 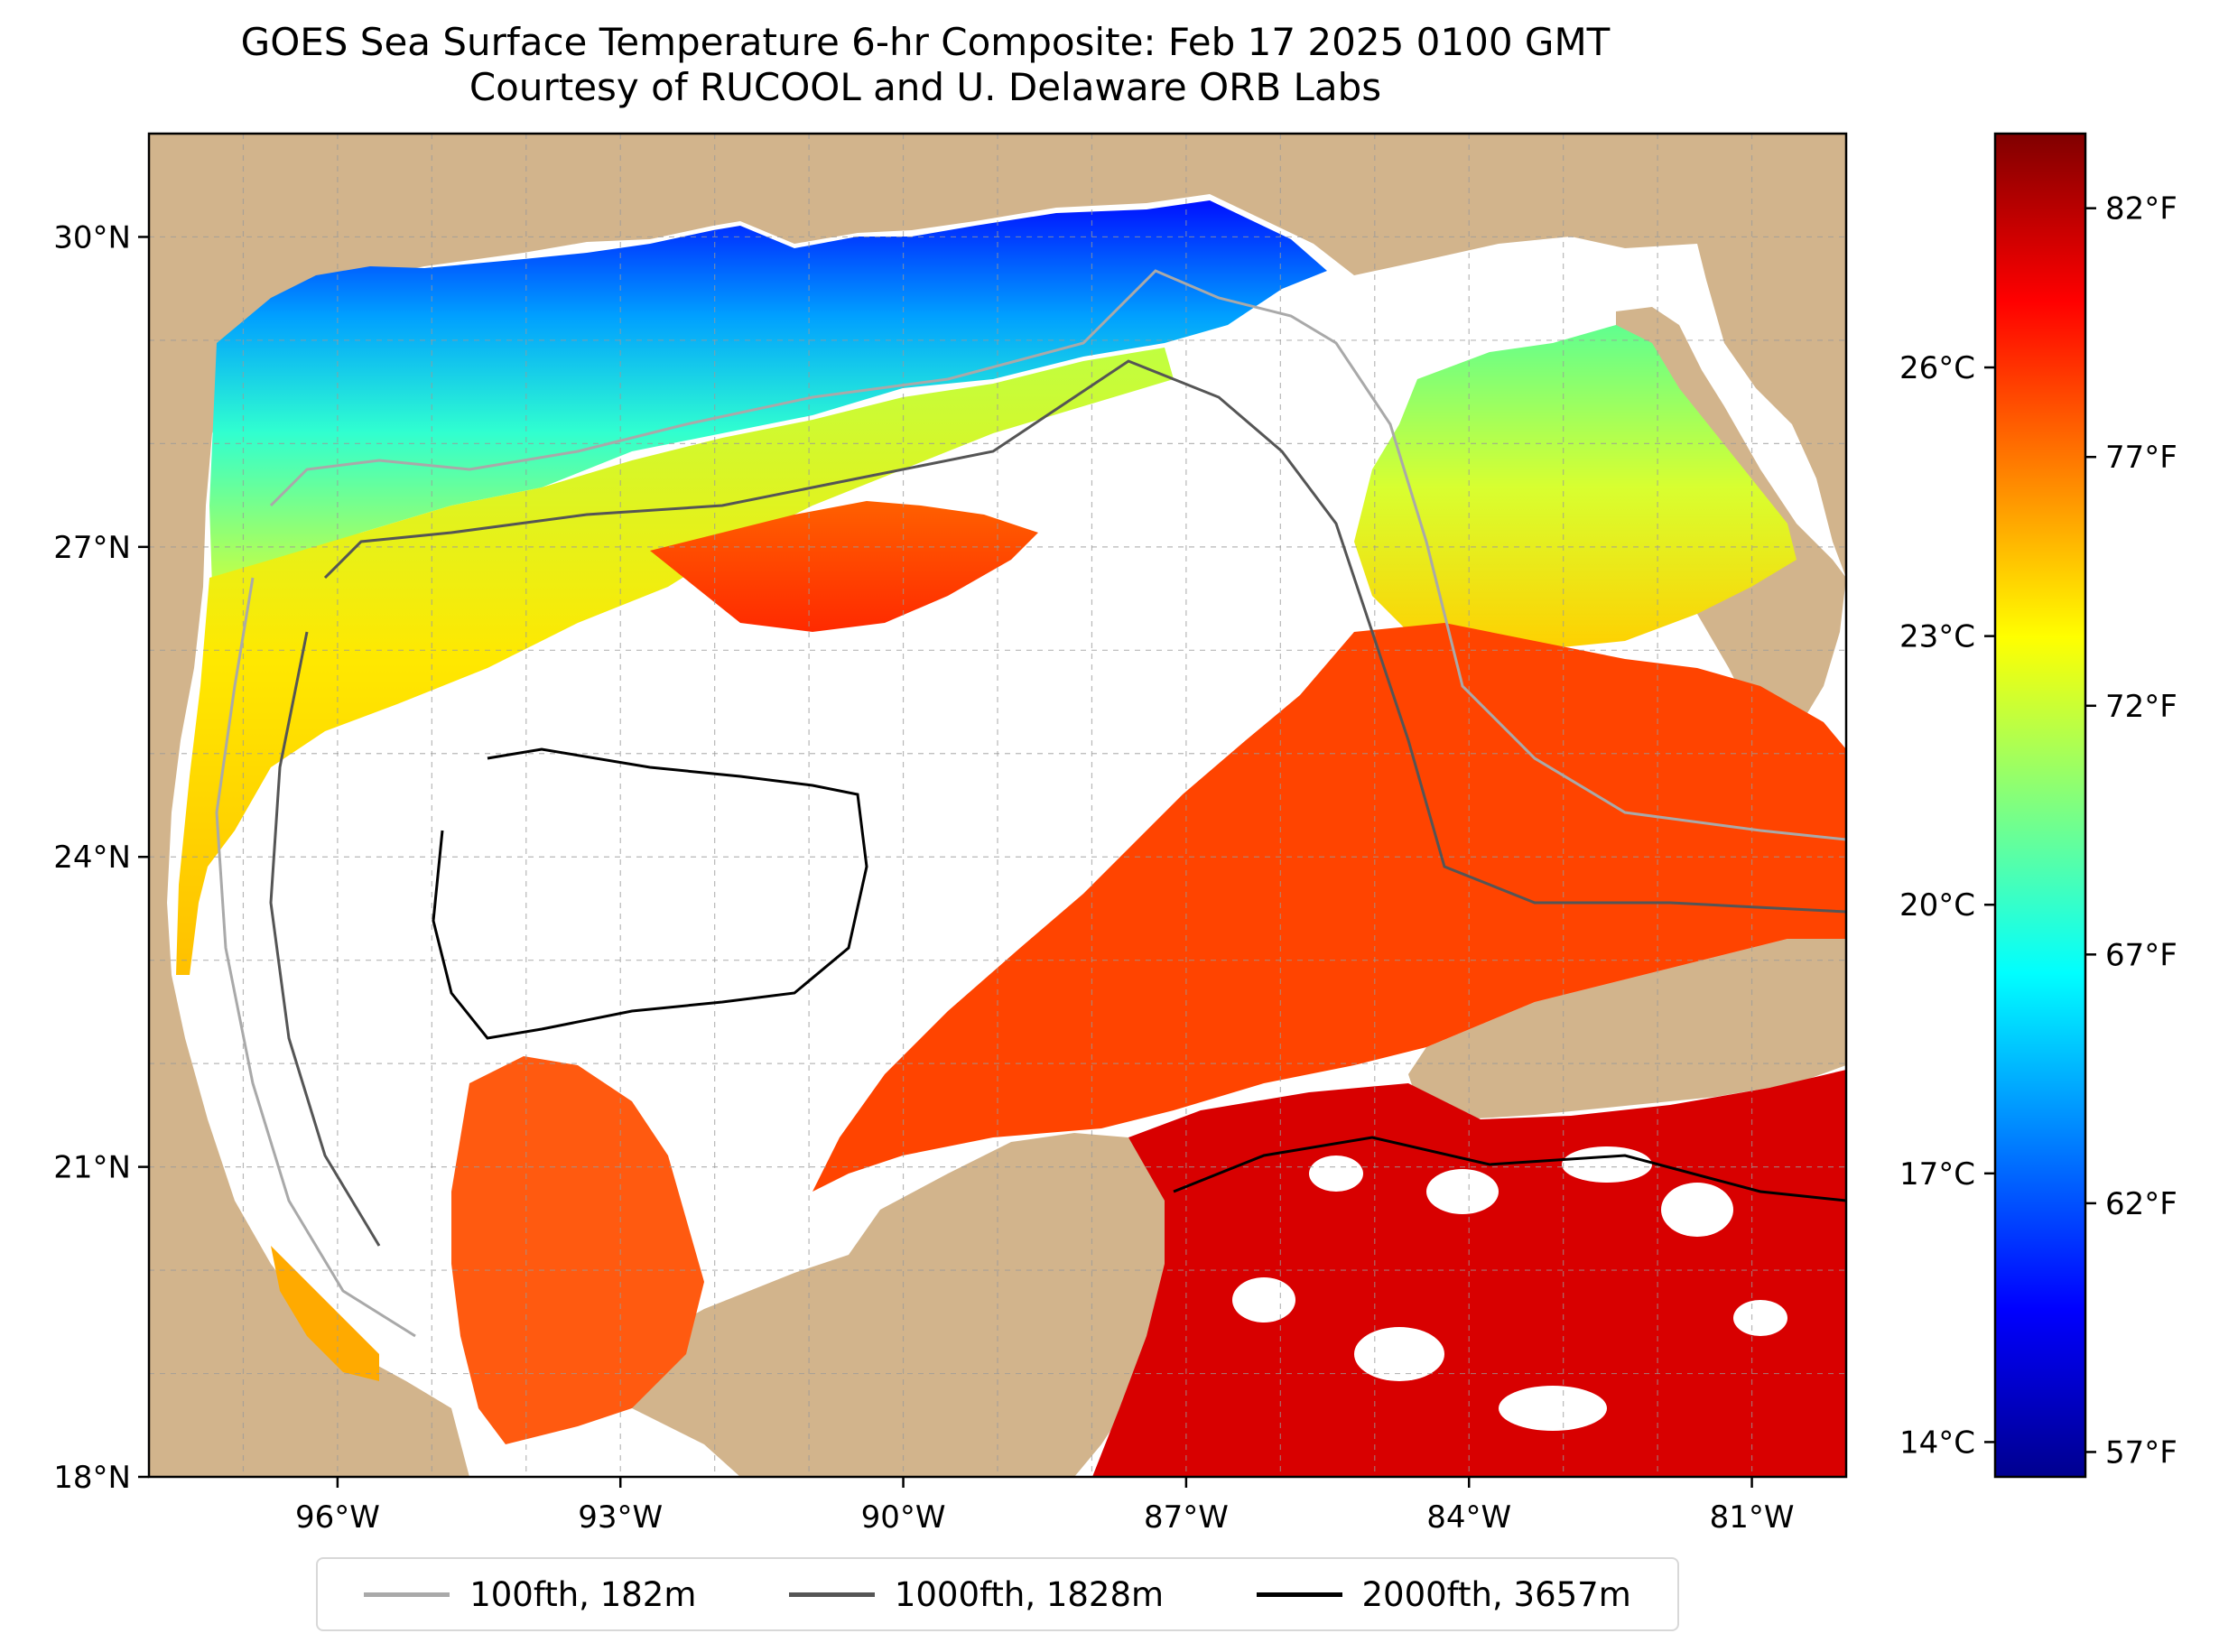 What do you see at coordinates (2141, 209) in the screenshot?
I see `f-tick-label: 82°F` at bounding box center [2141, 209].